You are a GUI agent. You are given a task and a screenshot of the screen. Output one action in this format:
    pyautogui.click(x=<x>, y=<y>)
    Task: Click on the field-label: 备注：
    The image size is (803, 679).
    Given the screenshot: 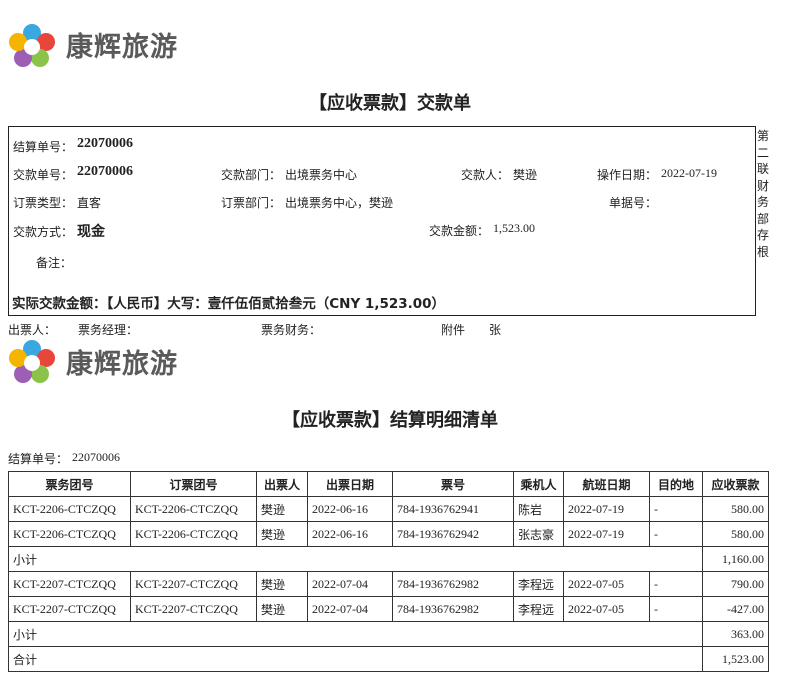 What is the action you would take?
    pyautogui.click(x=54, y=263)
    